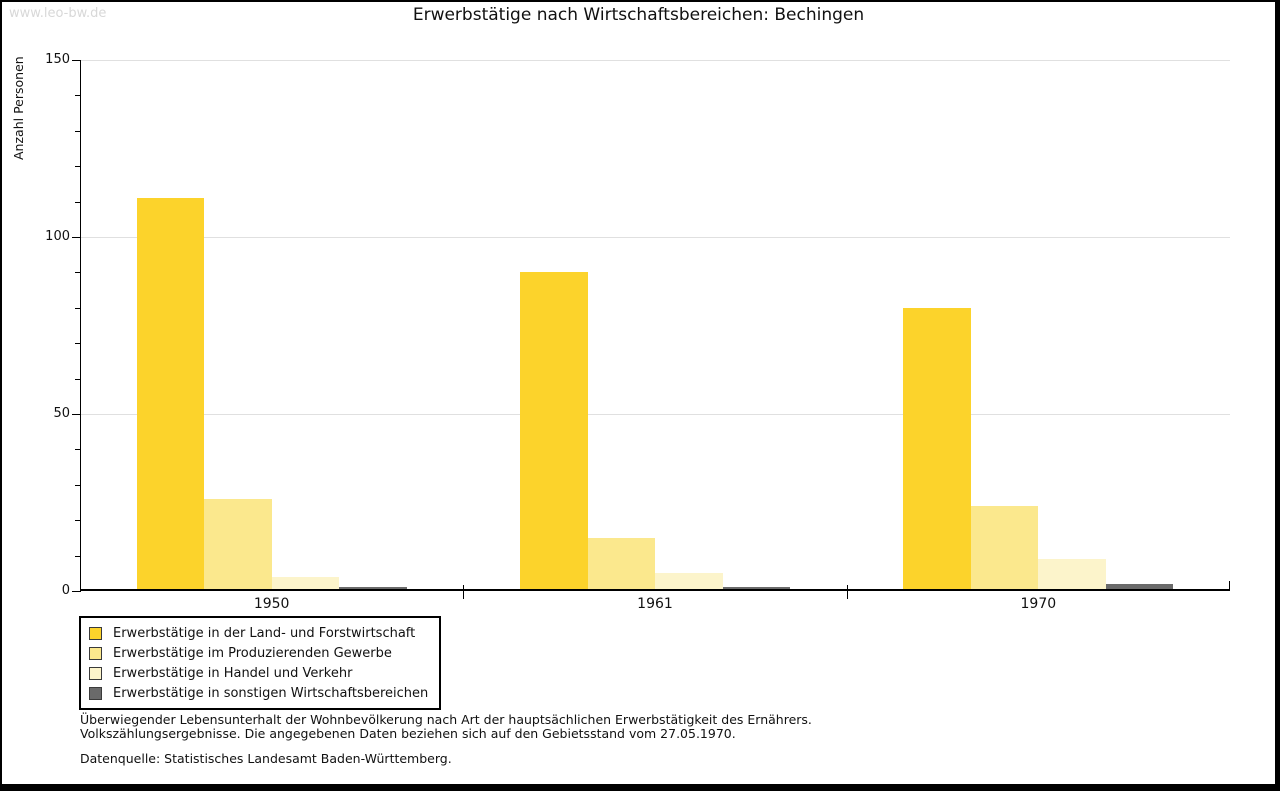 This screenshot has height=791, width=1280. What do you see at coordinates (61, 413) in the screenshot?
I see `y-tick-label: 50` at bounding box center [61, 413].